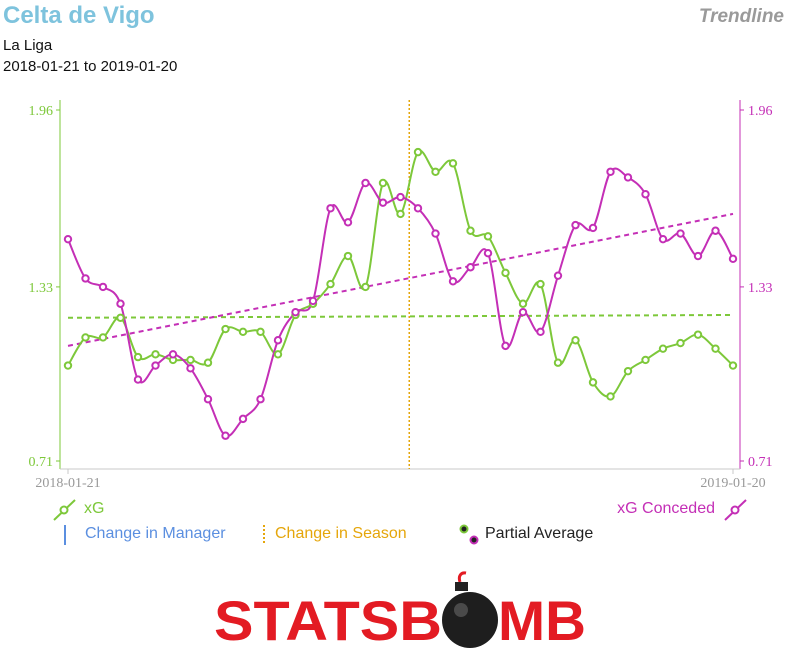 This screenshot has width=800, height=650. What do you see at coordinates (666, 508) in the screenshot?
I see `legend-xga-label: xG Conceded` at bounding box center [666, 508].